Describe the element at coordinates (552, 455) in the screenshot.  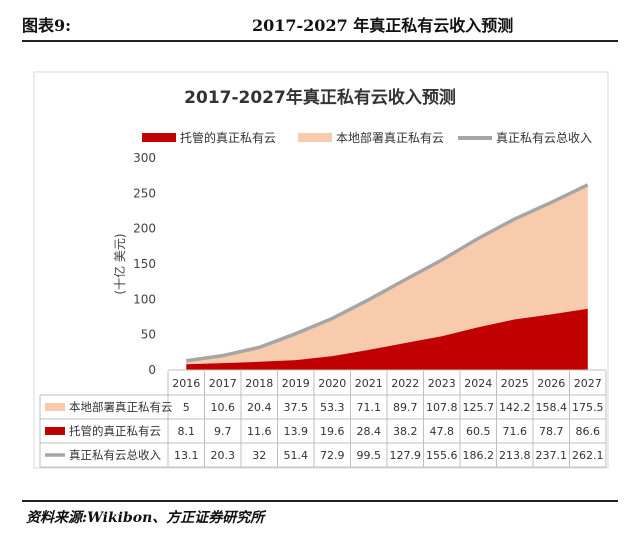
I see `table-cell: 237.1` at that location.